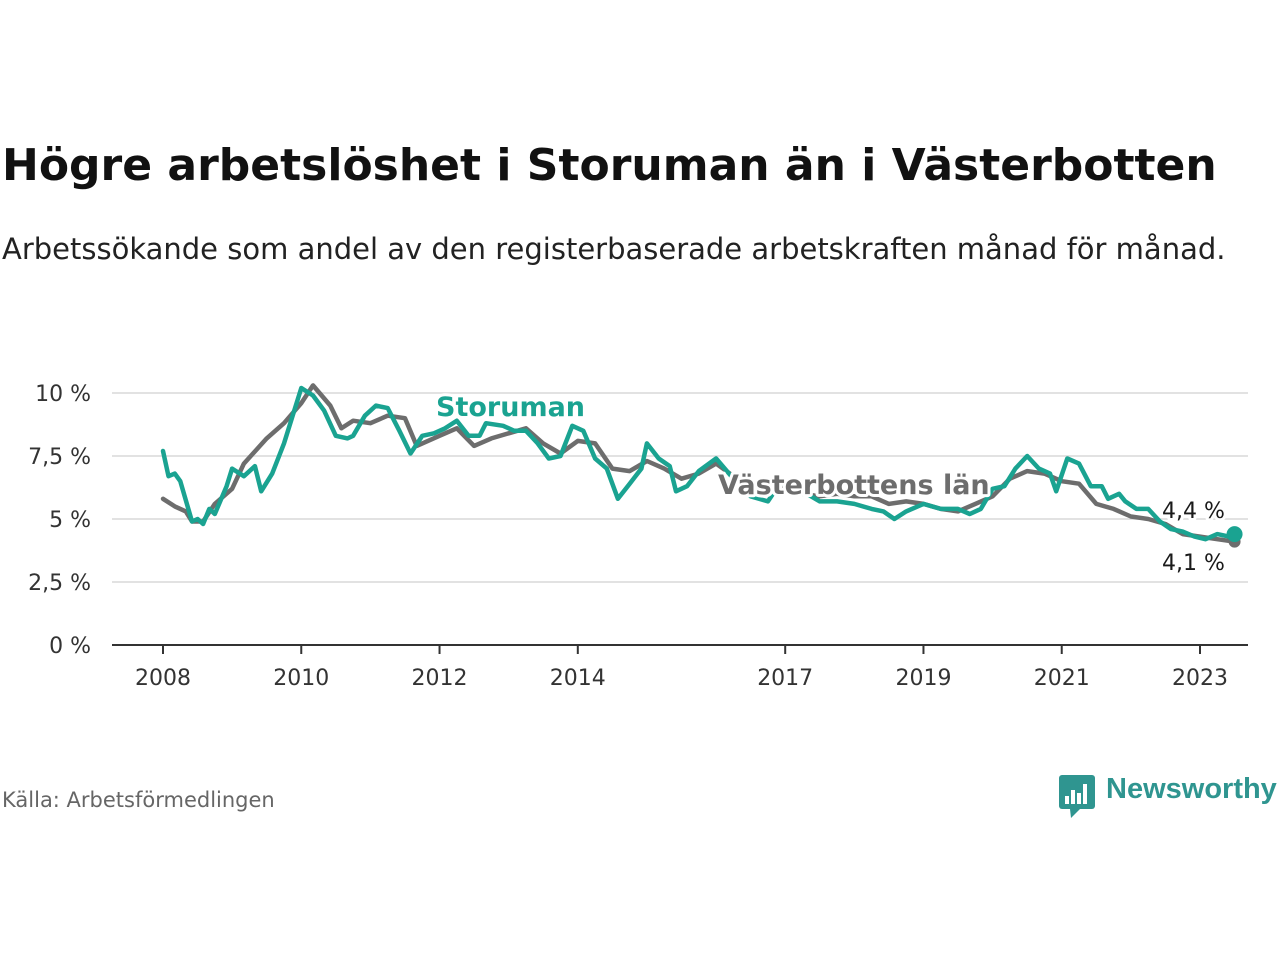 This screenshot has height=960, width=1280. Describe the element at coordinates (440, 678) in the screenshot. I see `x-tick-label: 2012` at that location.